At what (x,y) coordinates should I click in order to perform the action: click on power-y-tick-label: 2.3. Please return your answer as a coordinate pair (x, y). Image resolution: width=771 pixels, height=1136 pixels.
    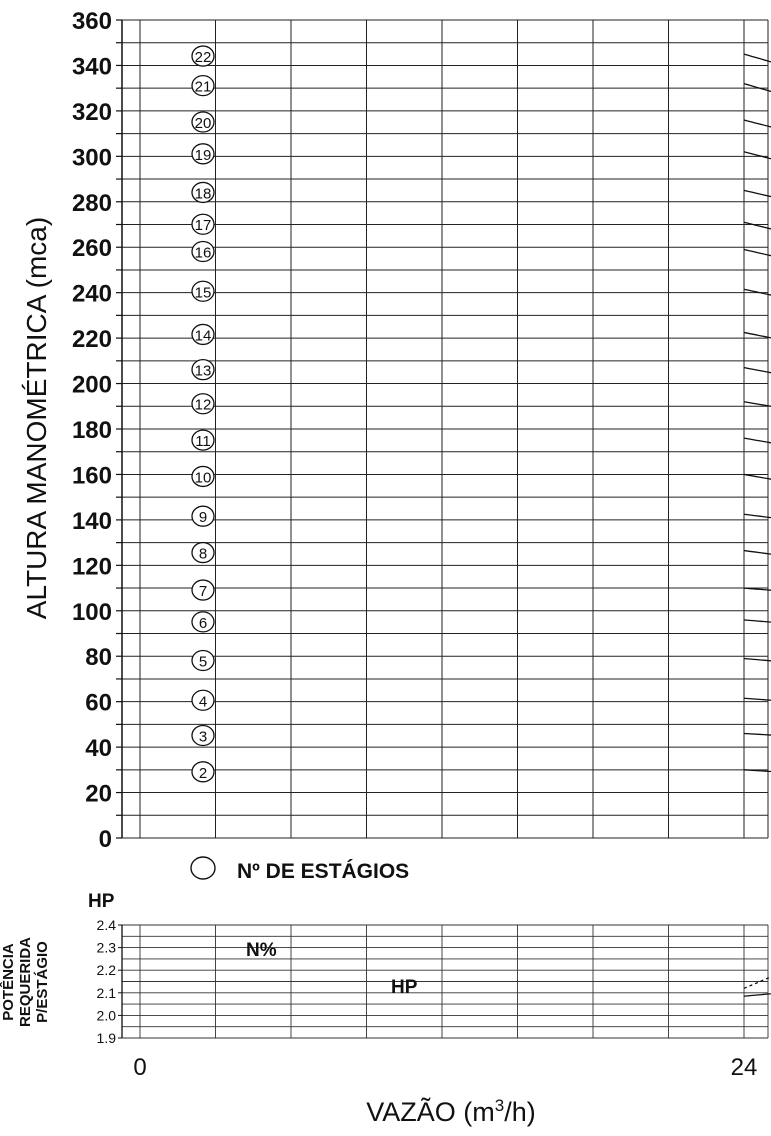
    Looking at the image, I should click on (107, 948).